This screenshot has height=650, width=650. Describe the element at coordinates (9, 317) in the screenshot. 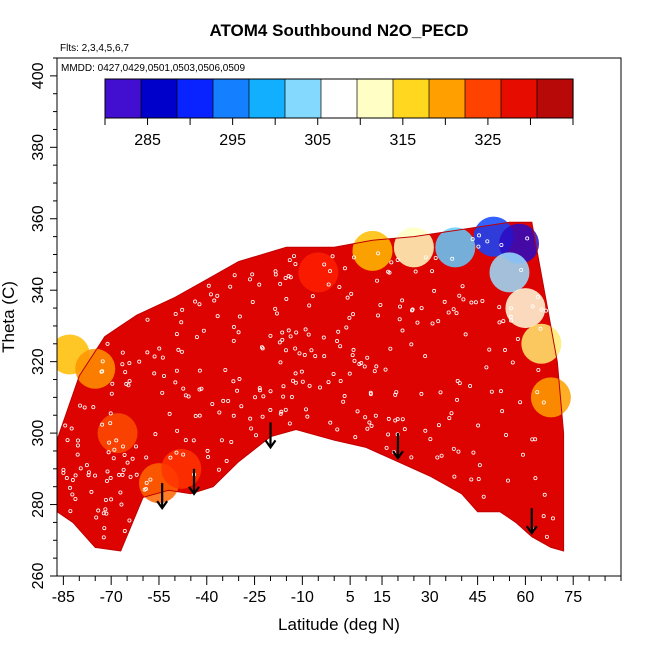

I see `y-axis-label: Theta (C)` at that location.